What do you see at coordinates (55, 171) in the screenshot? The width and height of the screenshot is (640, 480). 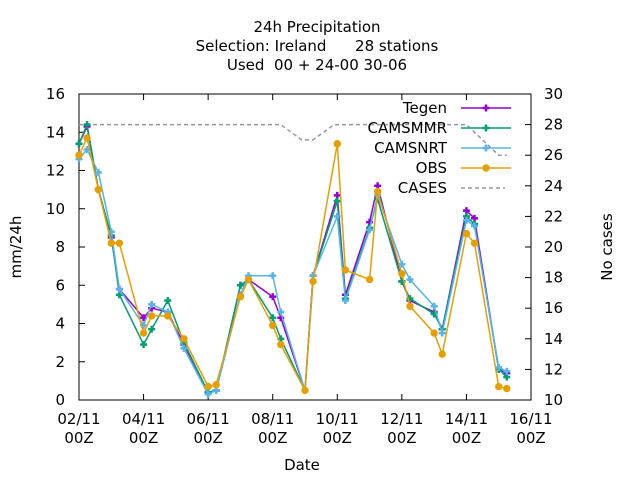 I see `y-tick-label: 12` at bounding box center [55, 171].